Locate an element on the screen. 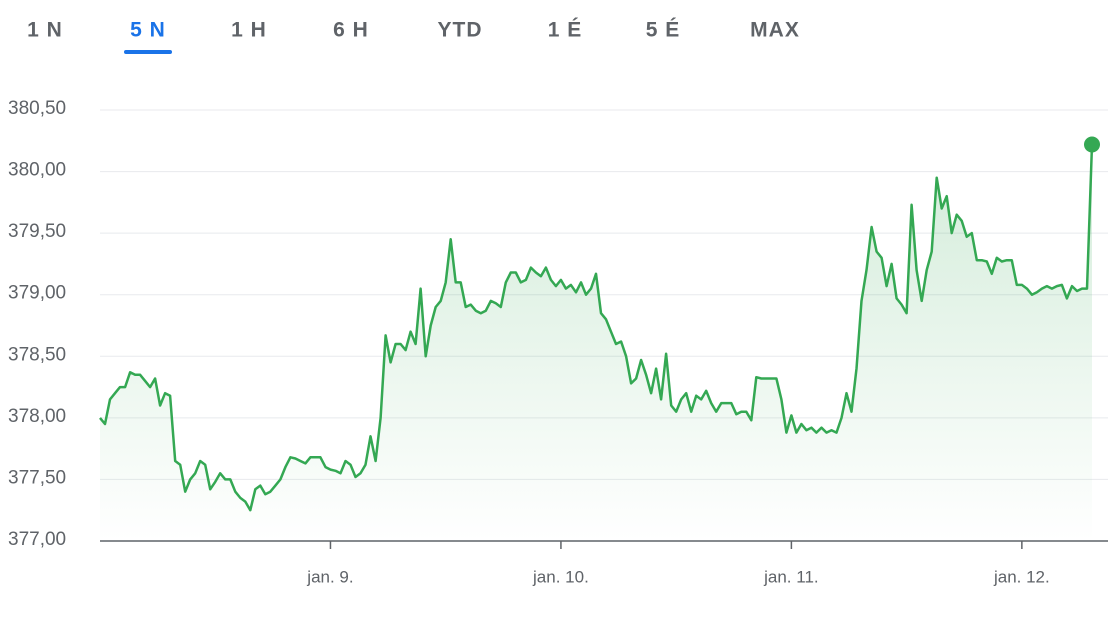 The width and height of the screenshot is (1109, 624). range-tab: 1 É is located at coordinates (565, 30).